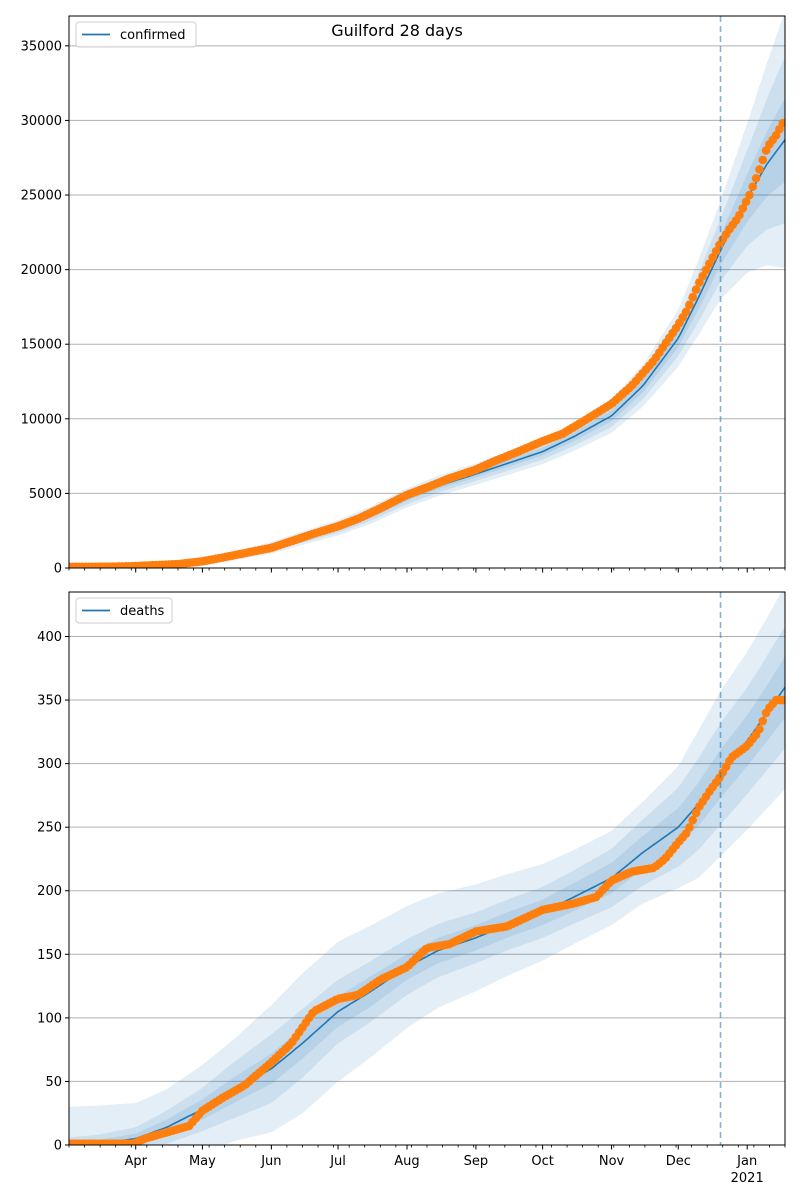  I want to click on figure-title: Guilford 28 days, so click(397, 30).